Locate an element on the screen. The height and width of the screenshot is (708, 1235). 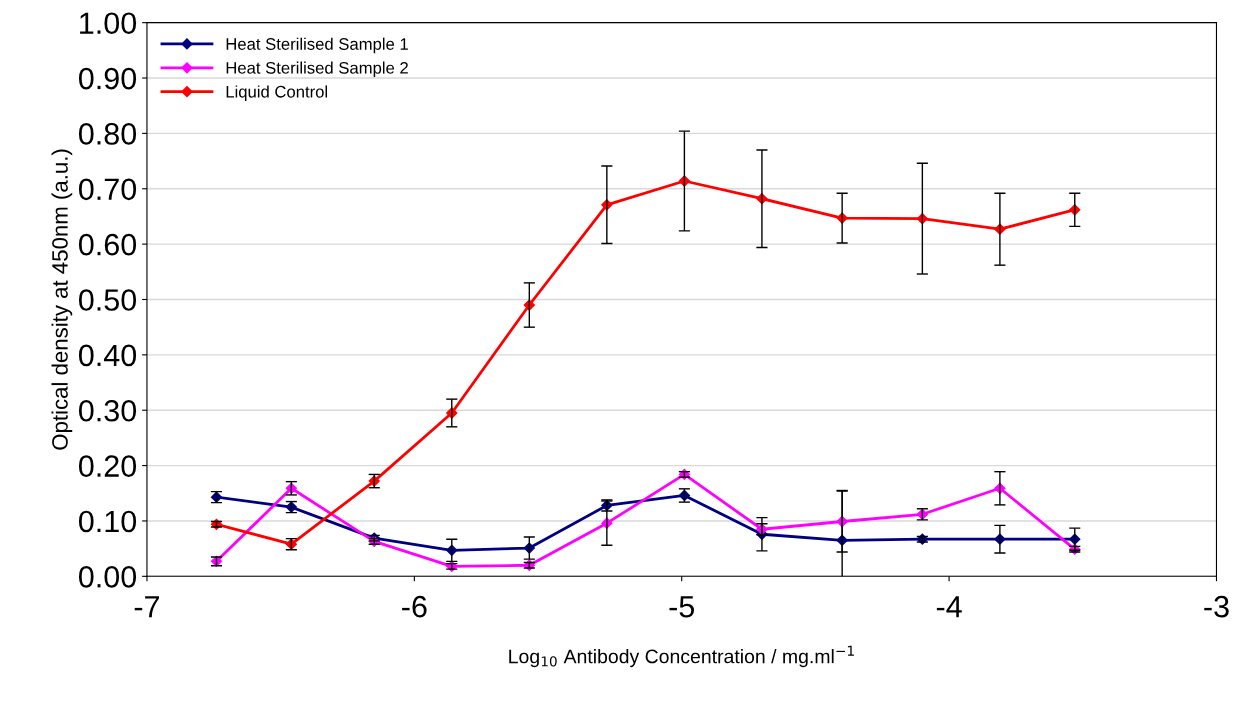
x-tick-label: -6 is located at coordinates (414, 606).